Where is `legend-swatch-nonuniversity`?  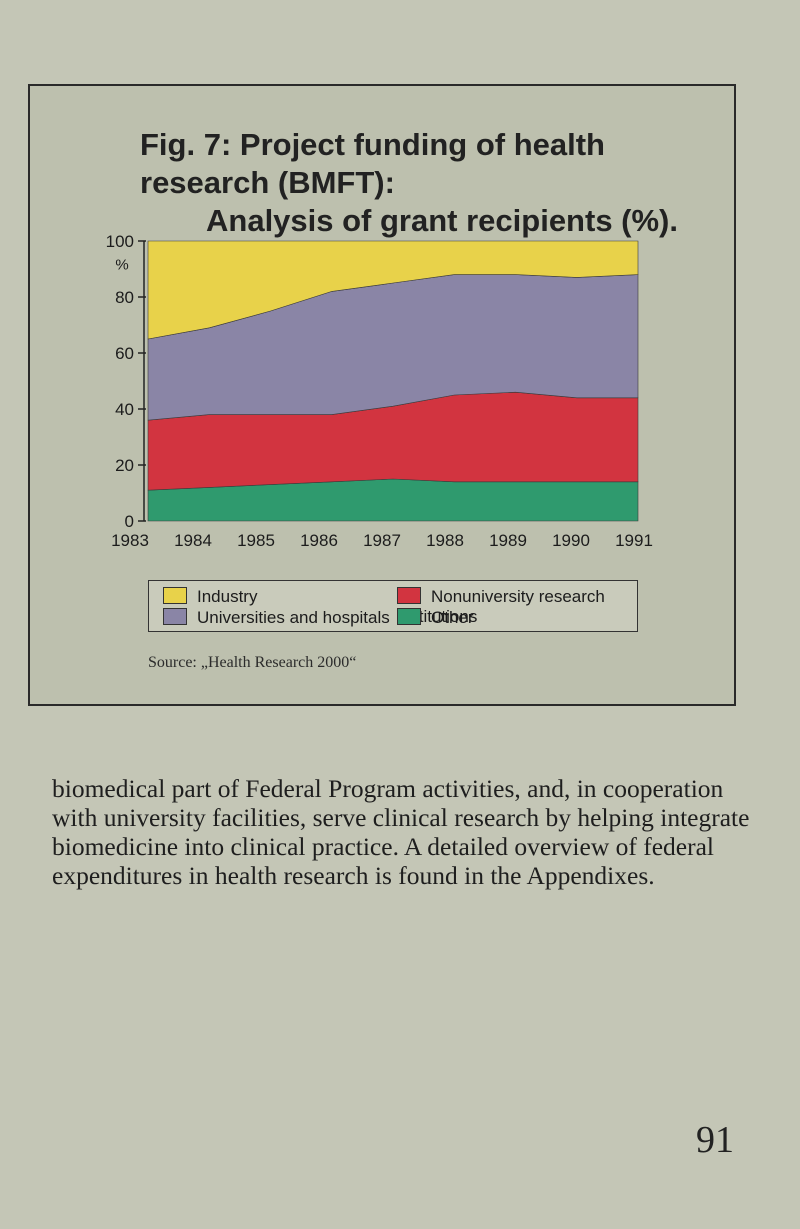
legend-swatch-nonuniversity is located at coordinates (409, 595).